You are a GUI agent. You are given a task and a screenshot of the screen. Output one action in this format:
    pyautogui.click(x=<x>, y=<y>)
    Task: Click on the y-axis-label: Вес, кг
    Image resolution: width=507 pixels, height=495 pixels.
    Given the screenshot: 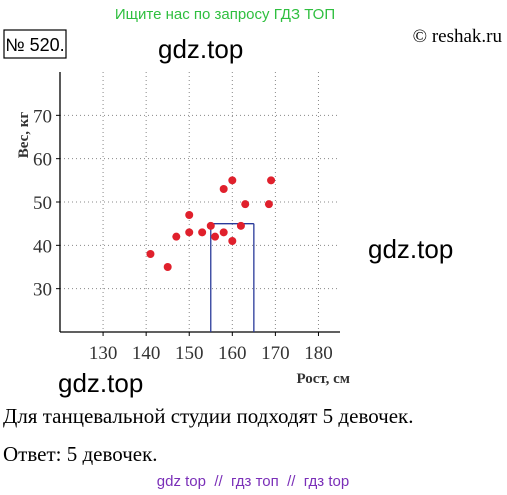 What is the action you would take?
    pyautogui.click(x=24, y=135)
    